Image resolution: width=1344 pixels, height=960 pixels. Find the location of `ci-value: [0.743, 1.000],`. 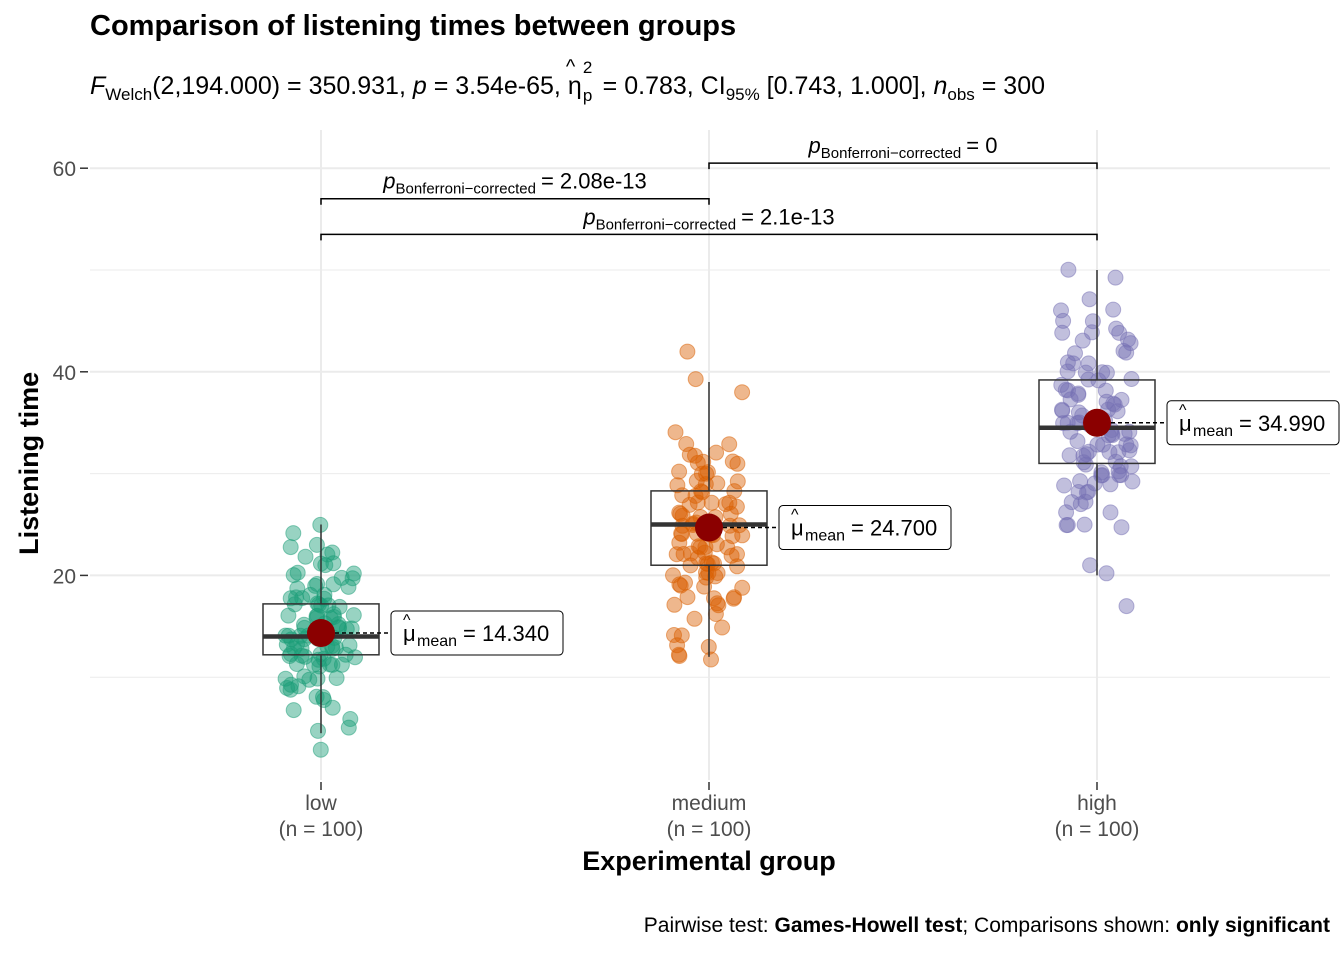

ci-value: [0.743, 1.000], is located at coordinates (846, 86).